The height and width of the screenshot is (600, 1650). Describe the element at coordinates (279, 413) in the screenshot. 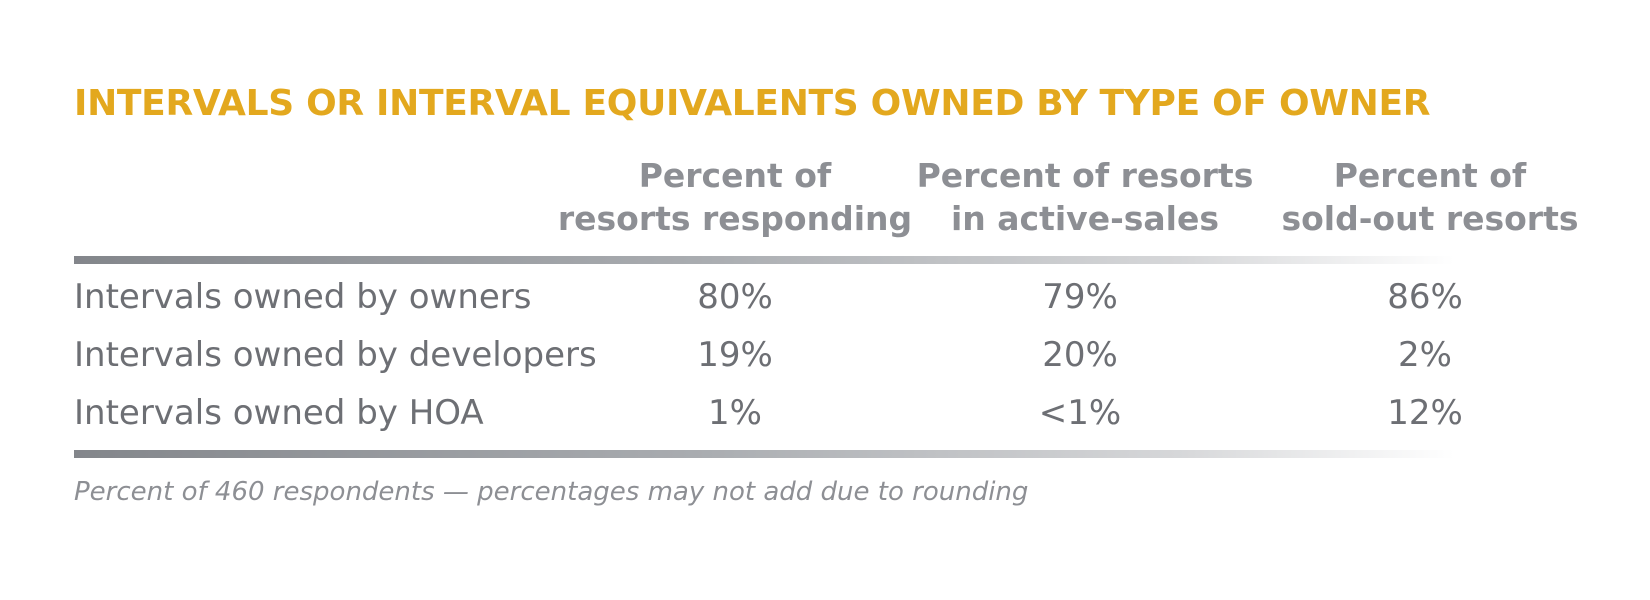

I see `row-label-hoa: Intervals owned by HOA` at that location.